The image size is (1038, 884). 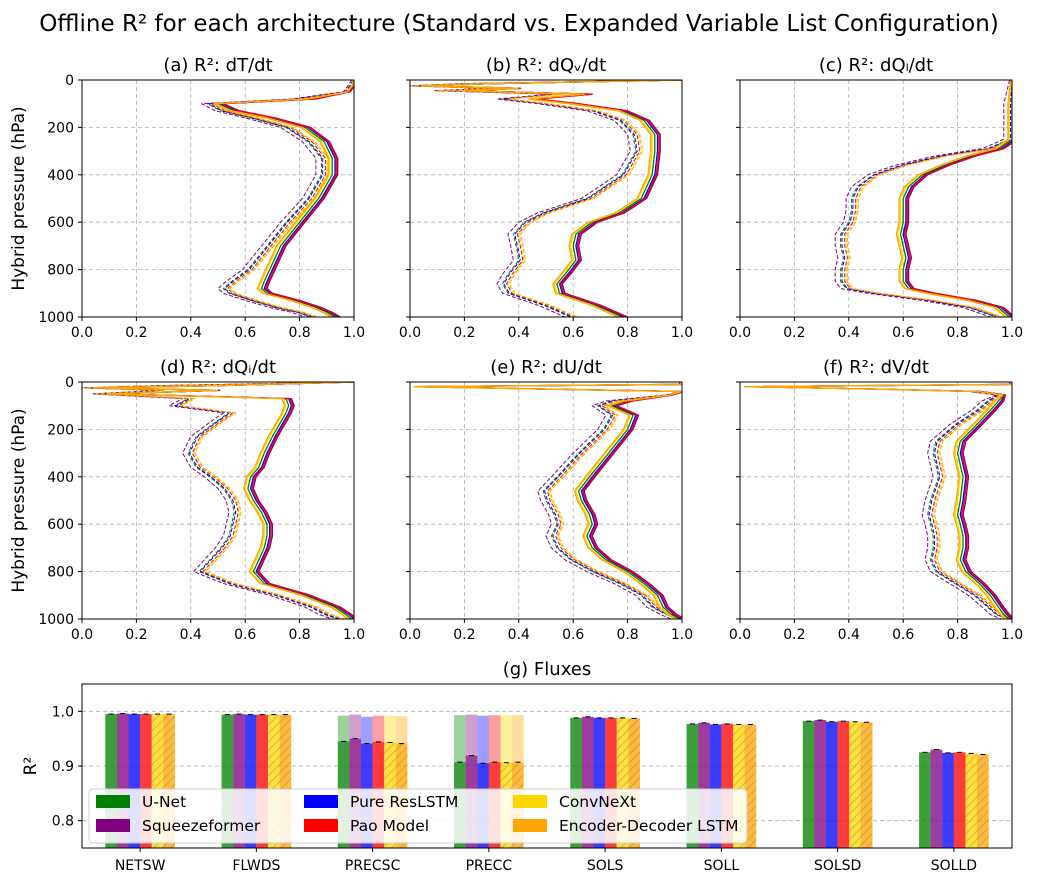 I want to click on panel-title: (b) R²: dQᵥ/dt, so click(x=546, y=65).